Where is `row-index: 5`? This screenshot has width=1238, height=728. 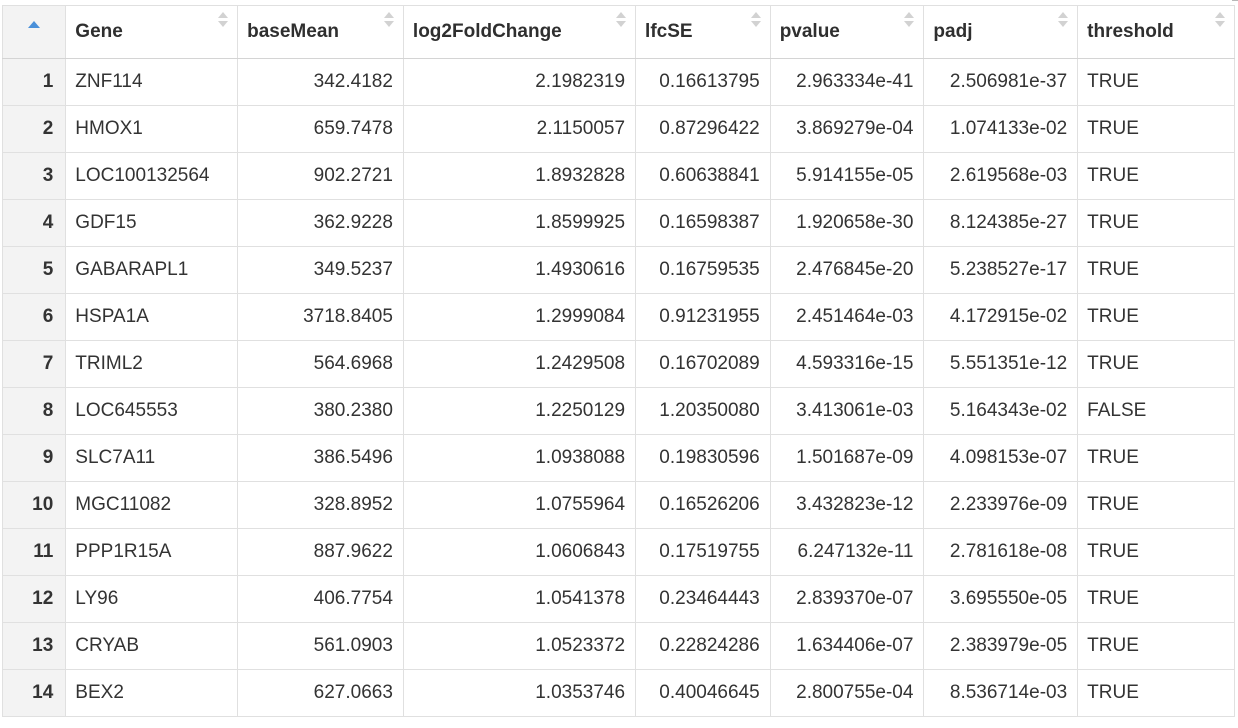
row-index: 5 is located at coordinates (34, 270).